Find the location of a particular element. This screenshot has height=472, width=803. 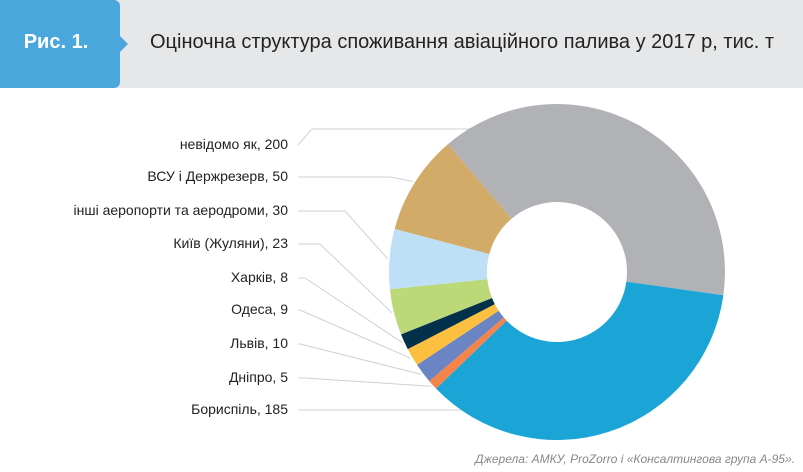

legend-label-2: Дніпро, 5 is located at coordinates (258, 377).